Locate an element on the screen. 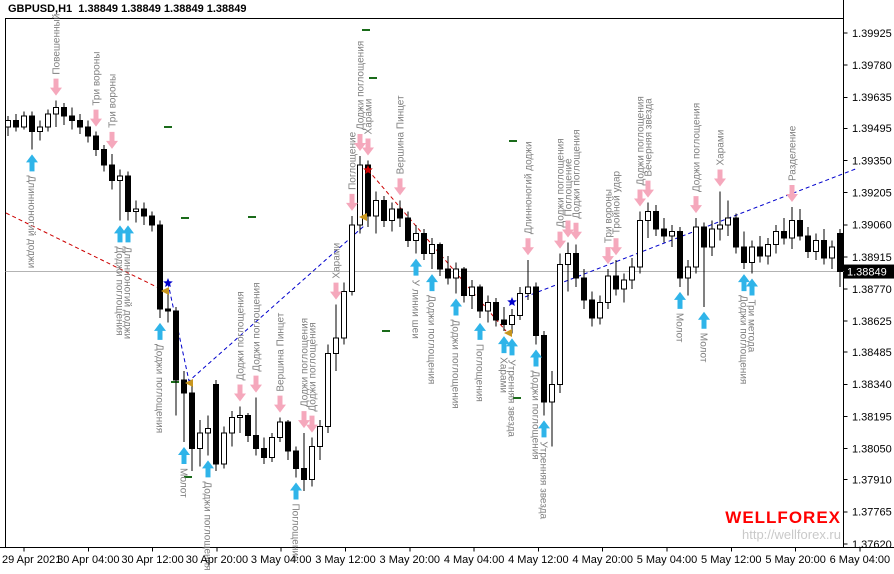 This screenshot has width=894, height=574. time-tick-label: 5 May 04:00 is located at coordinates (667, 560).